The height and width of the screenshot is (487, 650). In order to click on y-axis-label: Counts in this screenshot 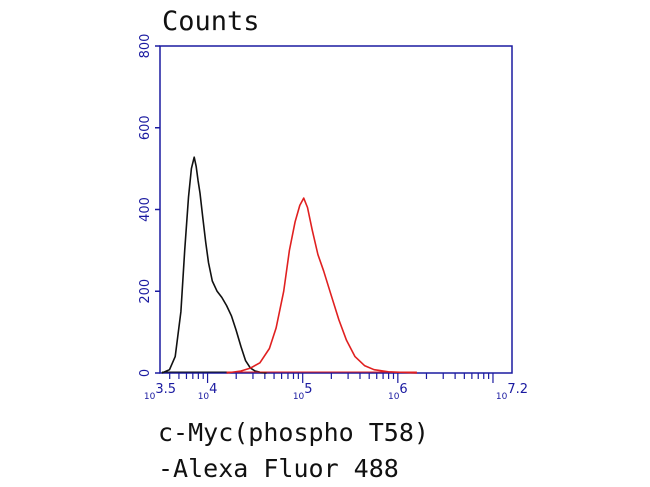, I will do `click(211, 21)`.